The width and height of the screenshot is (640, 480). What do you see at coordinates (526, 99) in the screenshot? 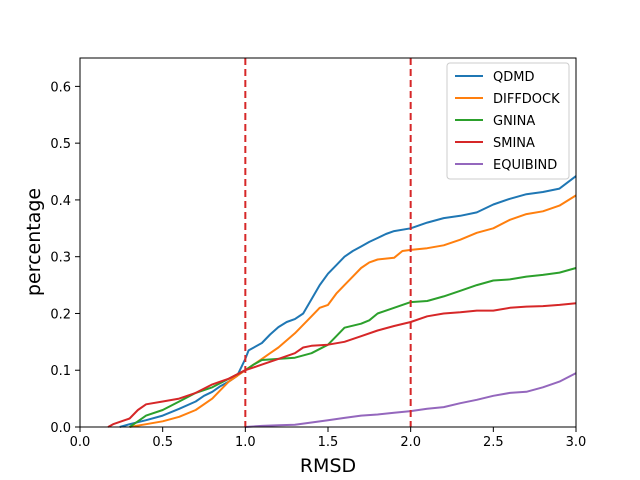
I see `legend-label-diffdock: DIFFDOCK` at bounding box center [526, 99].